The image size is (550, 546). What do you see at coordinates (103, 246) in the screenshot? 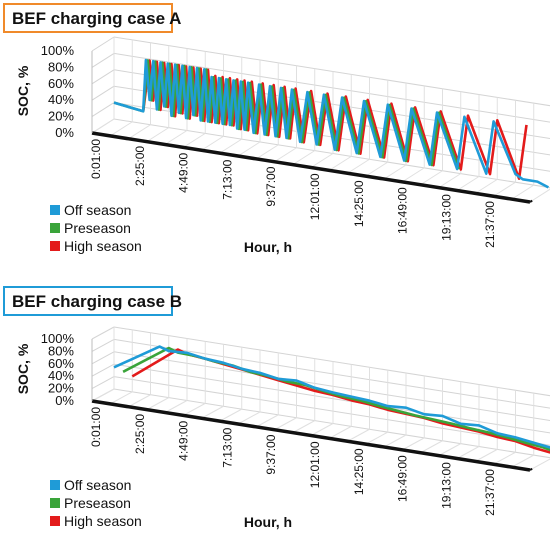
I see `legend-label: High season` at bounding box center [103, 246].